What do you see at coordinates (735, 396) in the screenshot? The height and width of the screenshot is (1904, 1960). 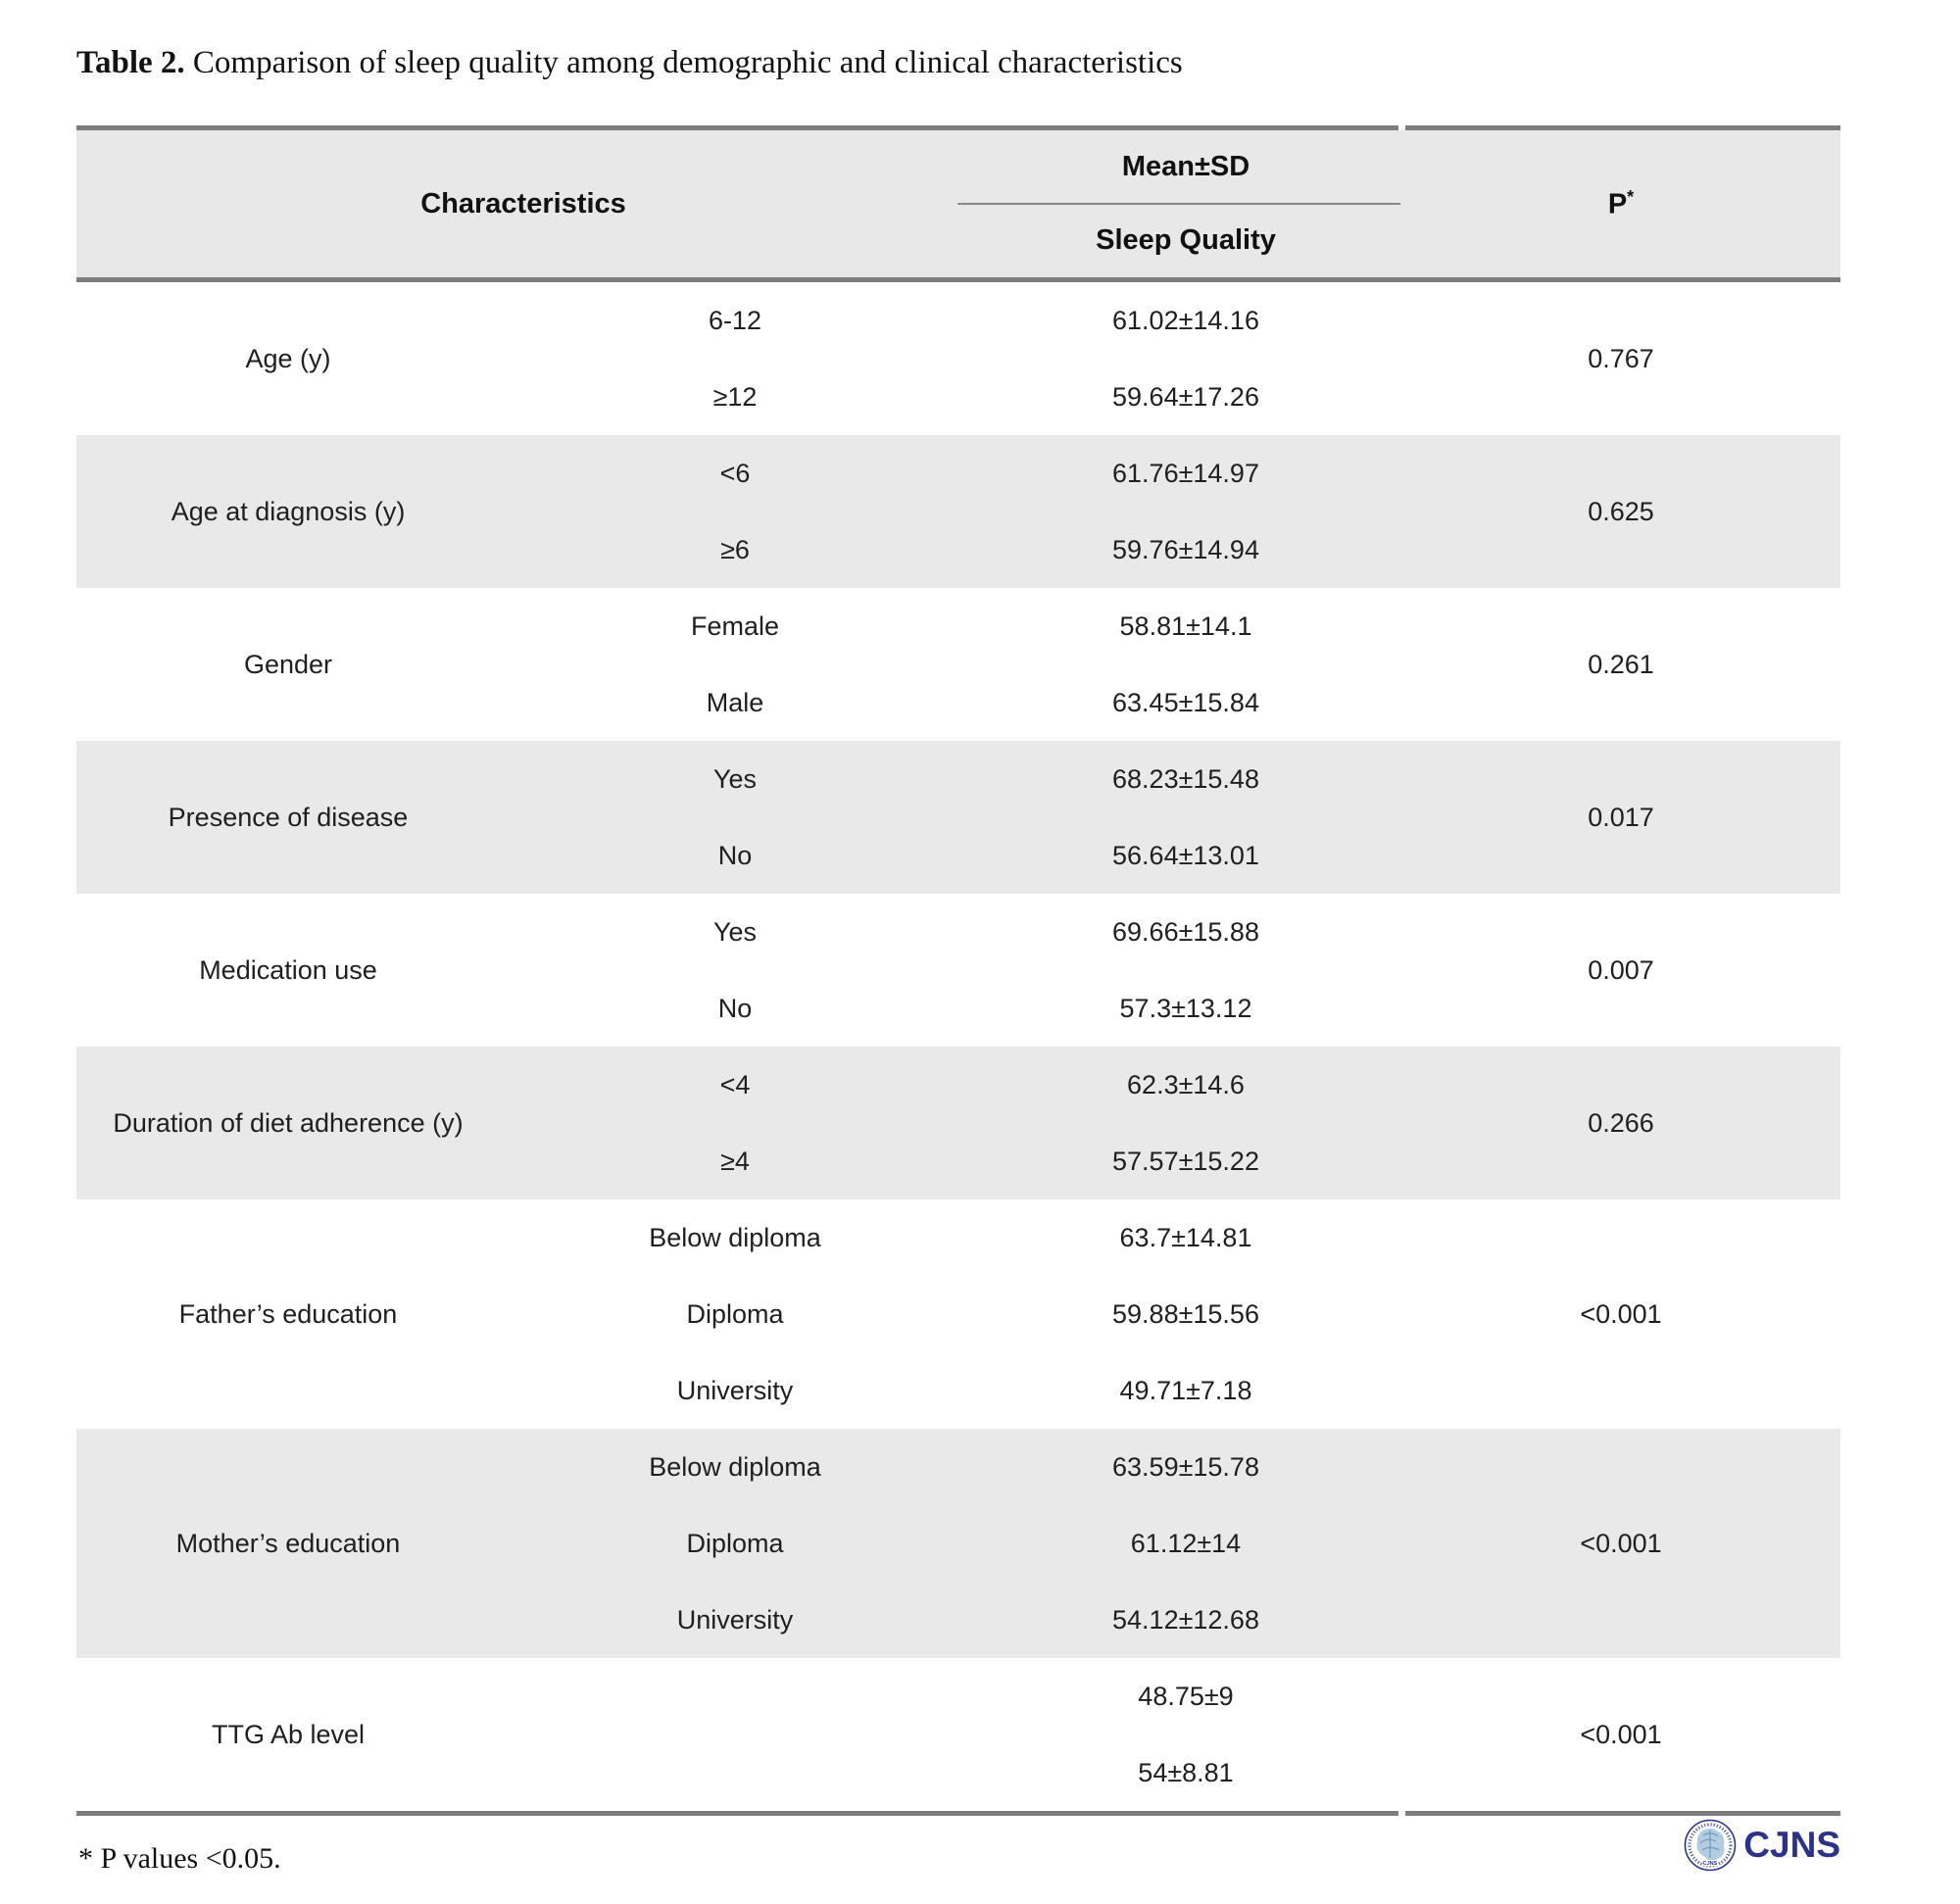 I see `level-cell: ≥12` at bounding box center [735, 396].